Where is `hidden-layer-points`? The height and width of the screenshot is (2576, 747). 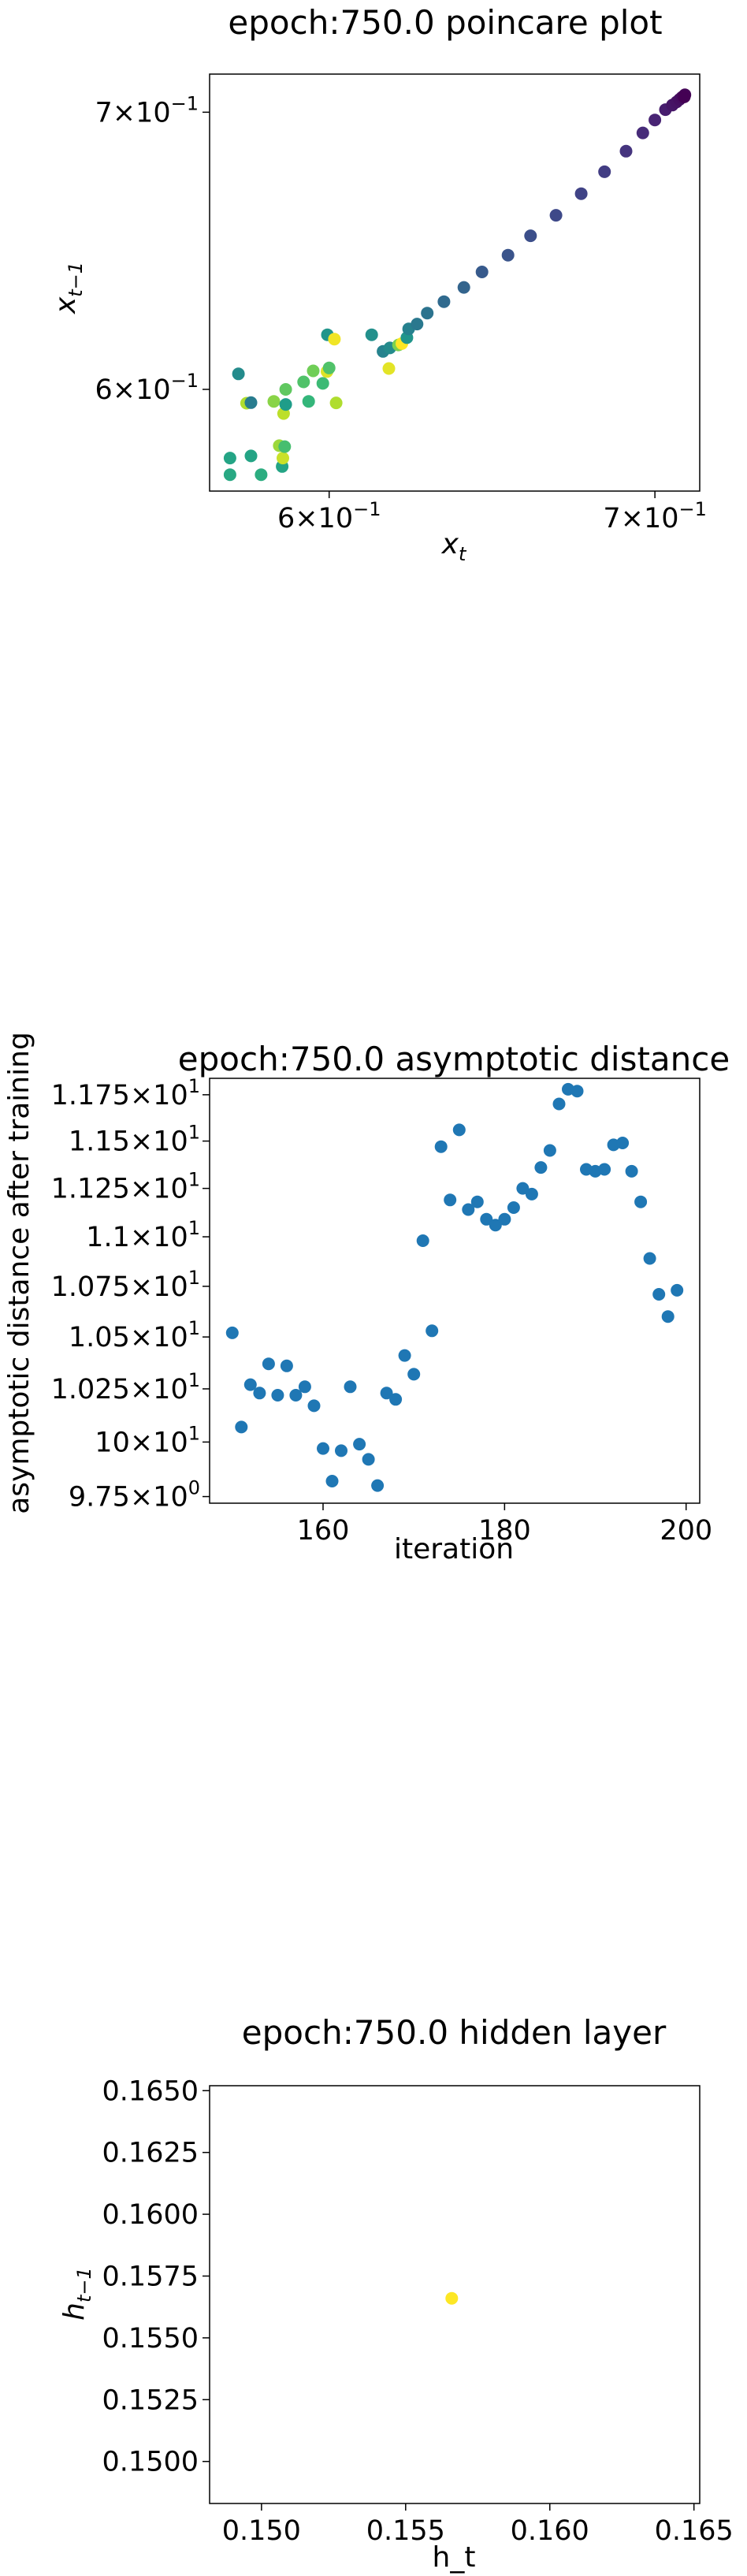
hidden-layer-points is located at coordinates (452, 2298).